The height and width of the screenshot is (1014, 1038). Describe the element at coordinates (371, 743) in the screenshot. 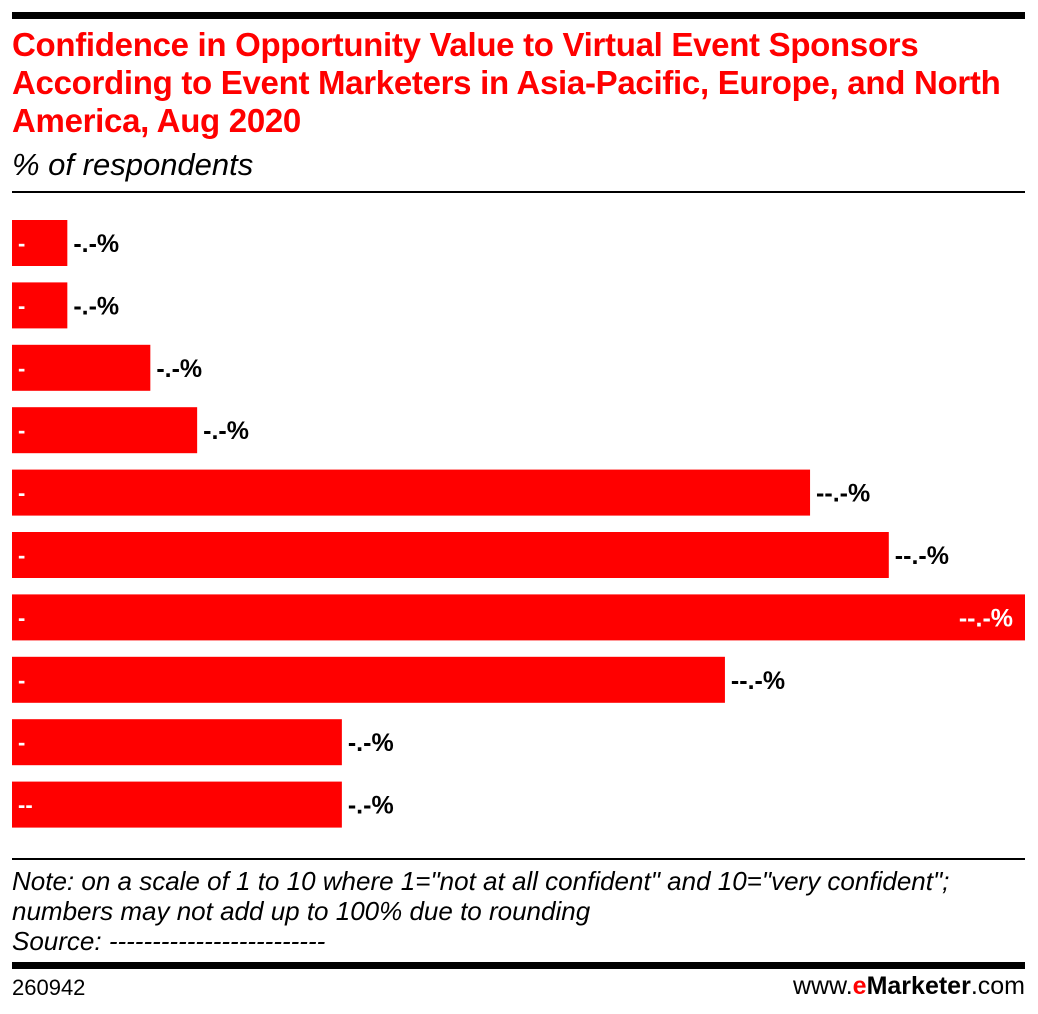

I see `value-label-9: -.-%` at that location.